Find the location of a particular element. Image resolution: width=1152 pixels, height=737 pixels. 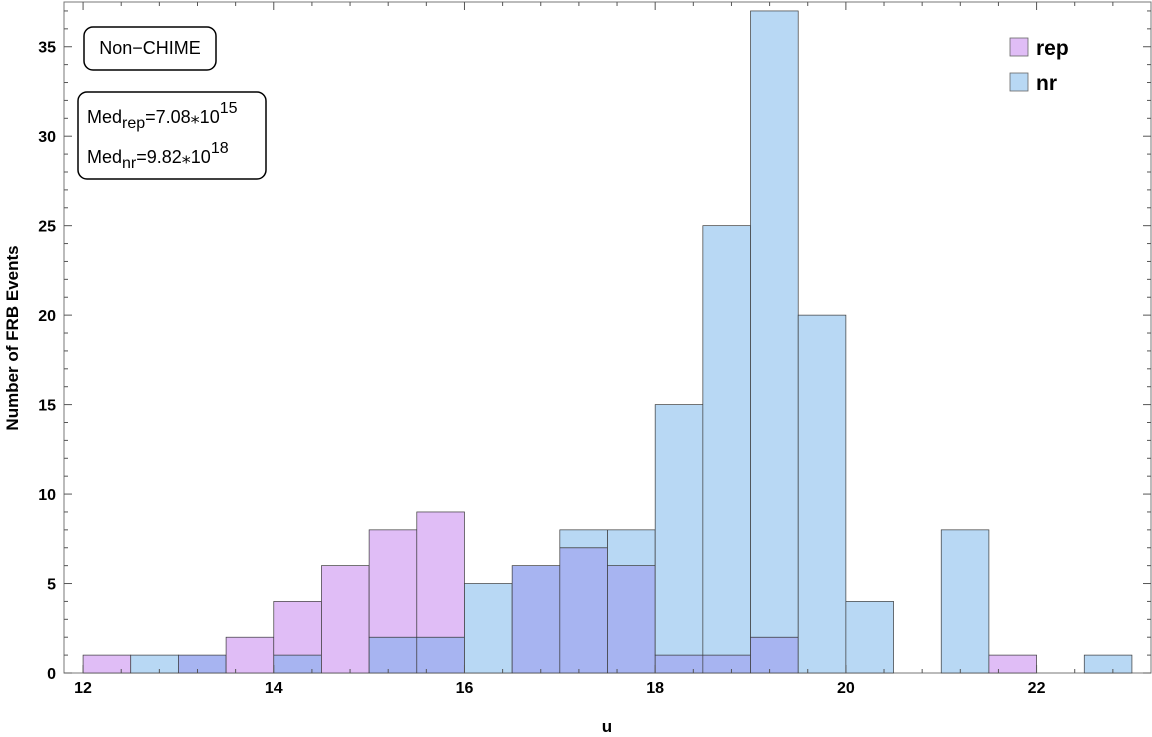

x-axis-title: u is located at coordinates (607, 726).